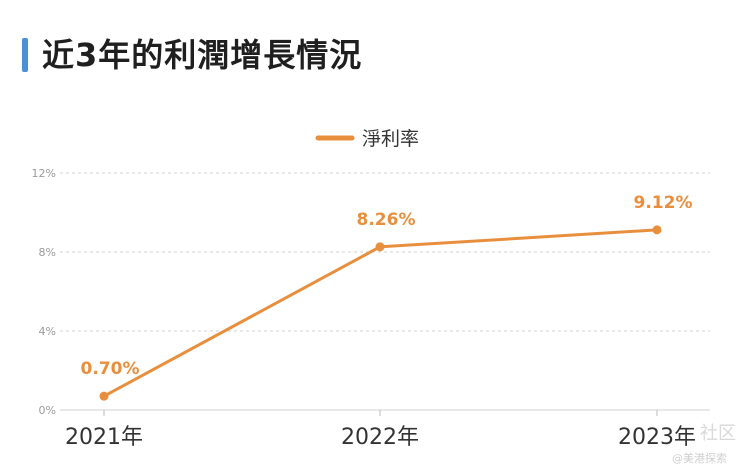 Image resolution: width=748 pixels, height=474 pixels. I want to click on data-label: 0.70%, so click(110, 369).